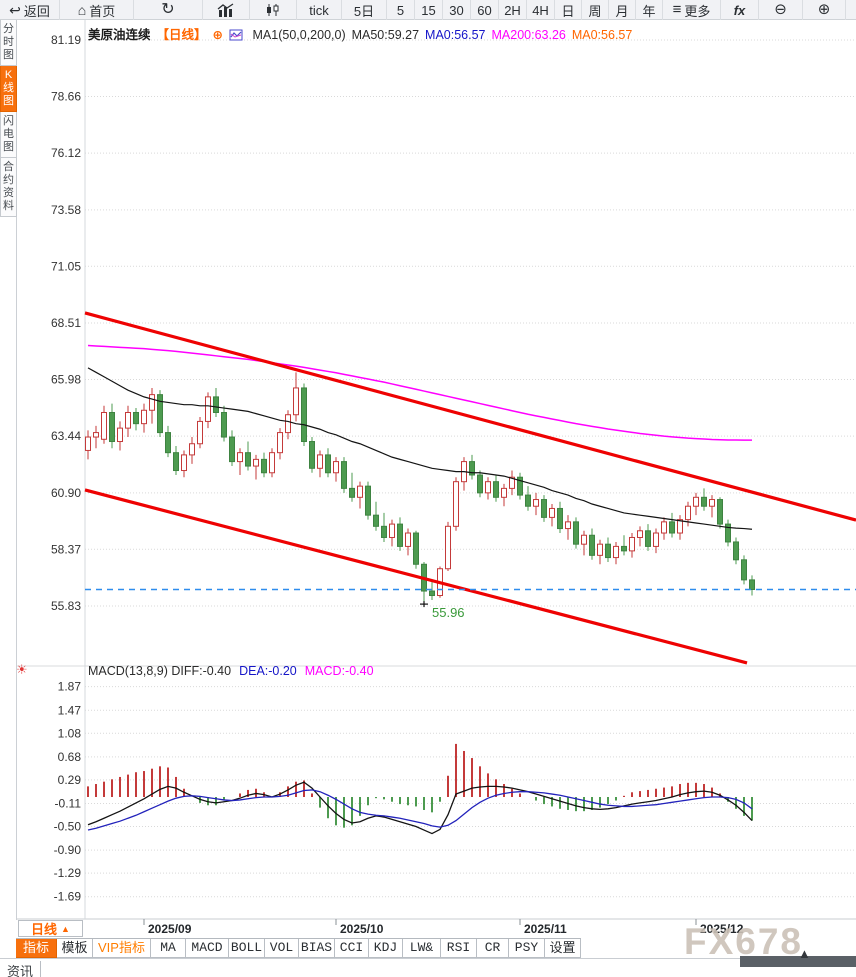 Image resolution: width=856 pixels, height=977 pixels. I want to click on svg-text: 81.19, so click(66, 40).